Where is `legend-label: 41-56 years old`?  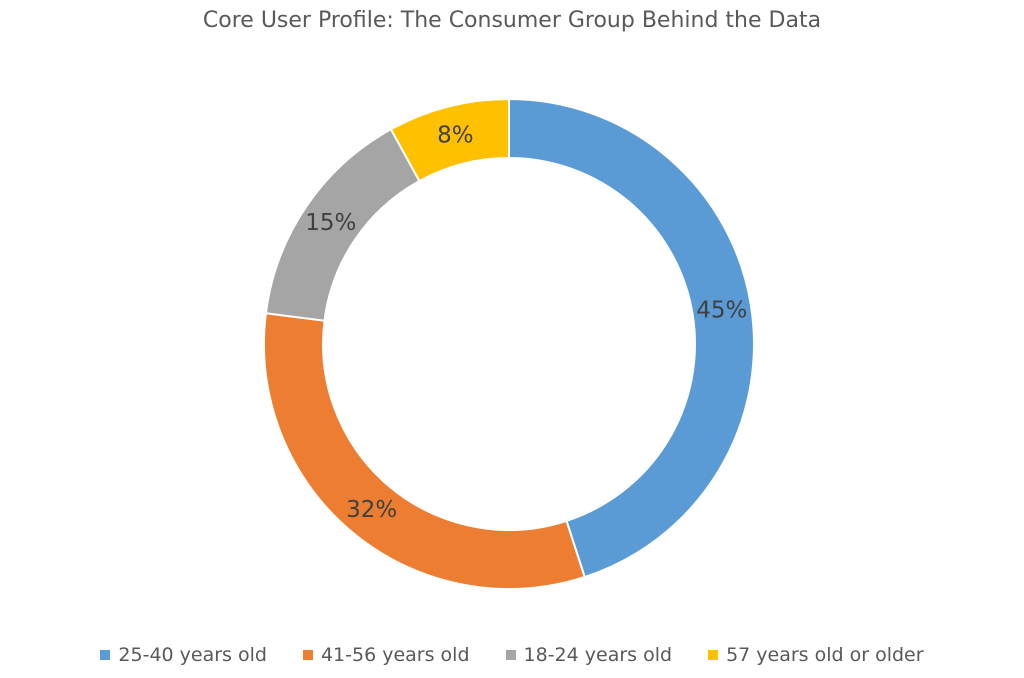 legend-label: 41-56 years old is located at coordinates (395, 655).